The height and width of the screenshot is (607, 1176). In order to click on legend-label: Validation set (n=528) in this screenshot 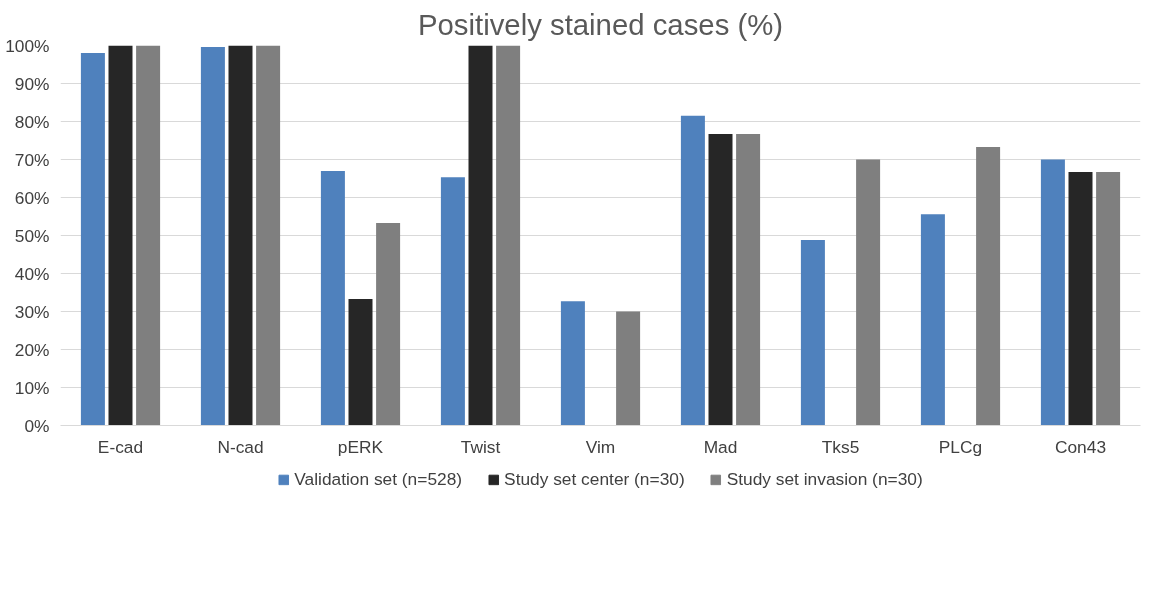, I will do `click(378, 479)`.